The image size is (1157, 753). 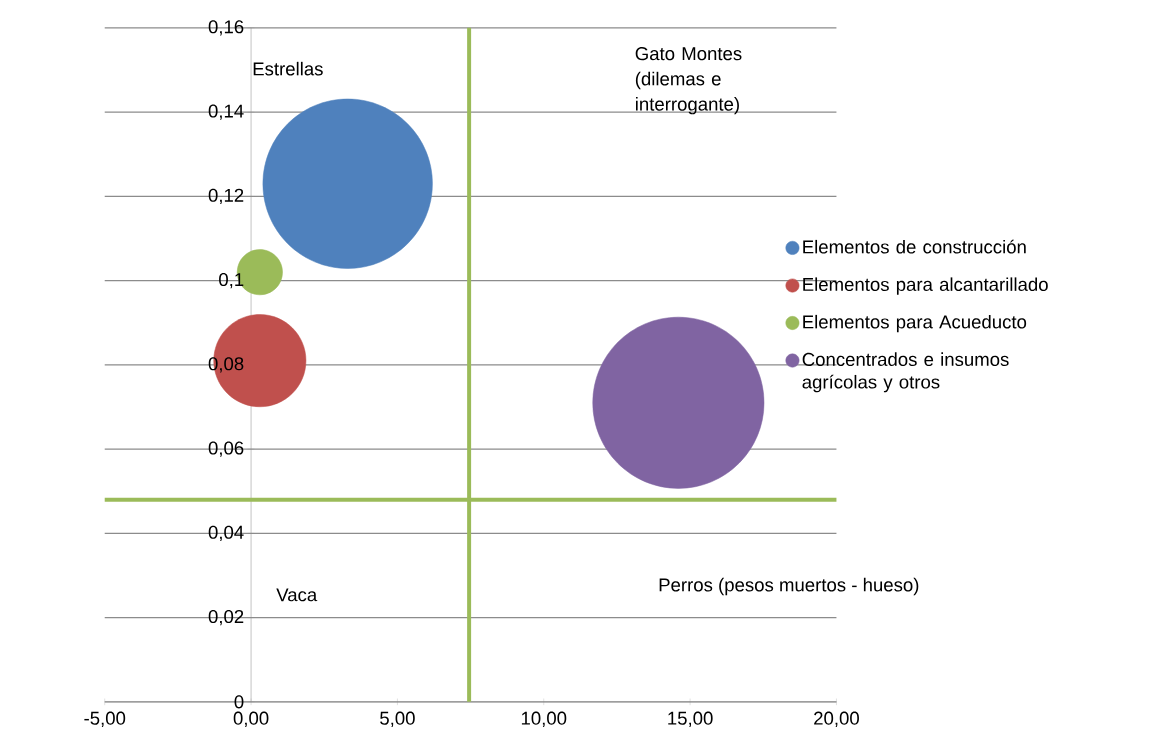 What do you see at coordinates (690, 719) in the screenshot?
I see `x-tick-label: 15,00` at bounding box center [690, 719].